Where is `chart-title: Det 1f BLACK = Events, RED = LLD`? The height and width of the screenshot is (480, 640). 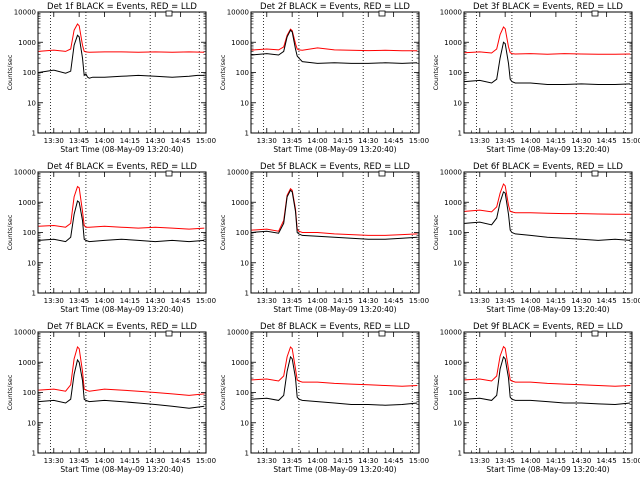 chart-title: Det 1f BLACK = Events, RED = LLD is located at coordinates (122, 7).